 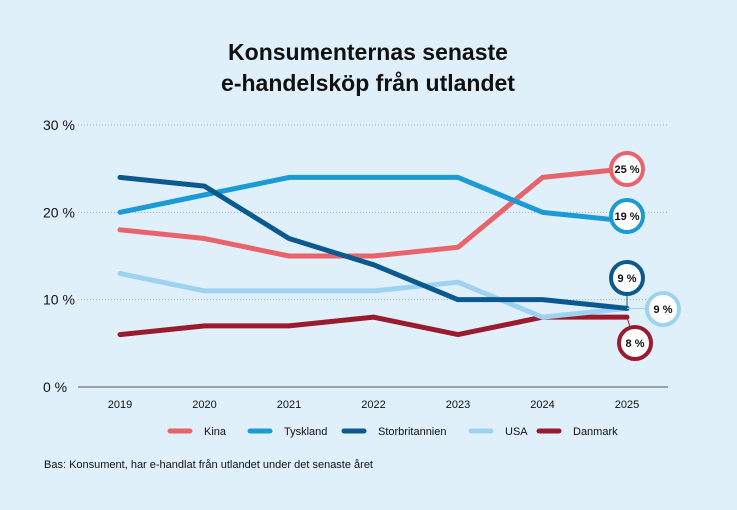 I want to click on legend: Kina Tyskland Storbritannien USA Danmark, so click(x=392, y=432).